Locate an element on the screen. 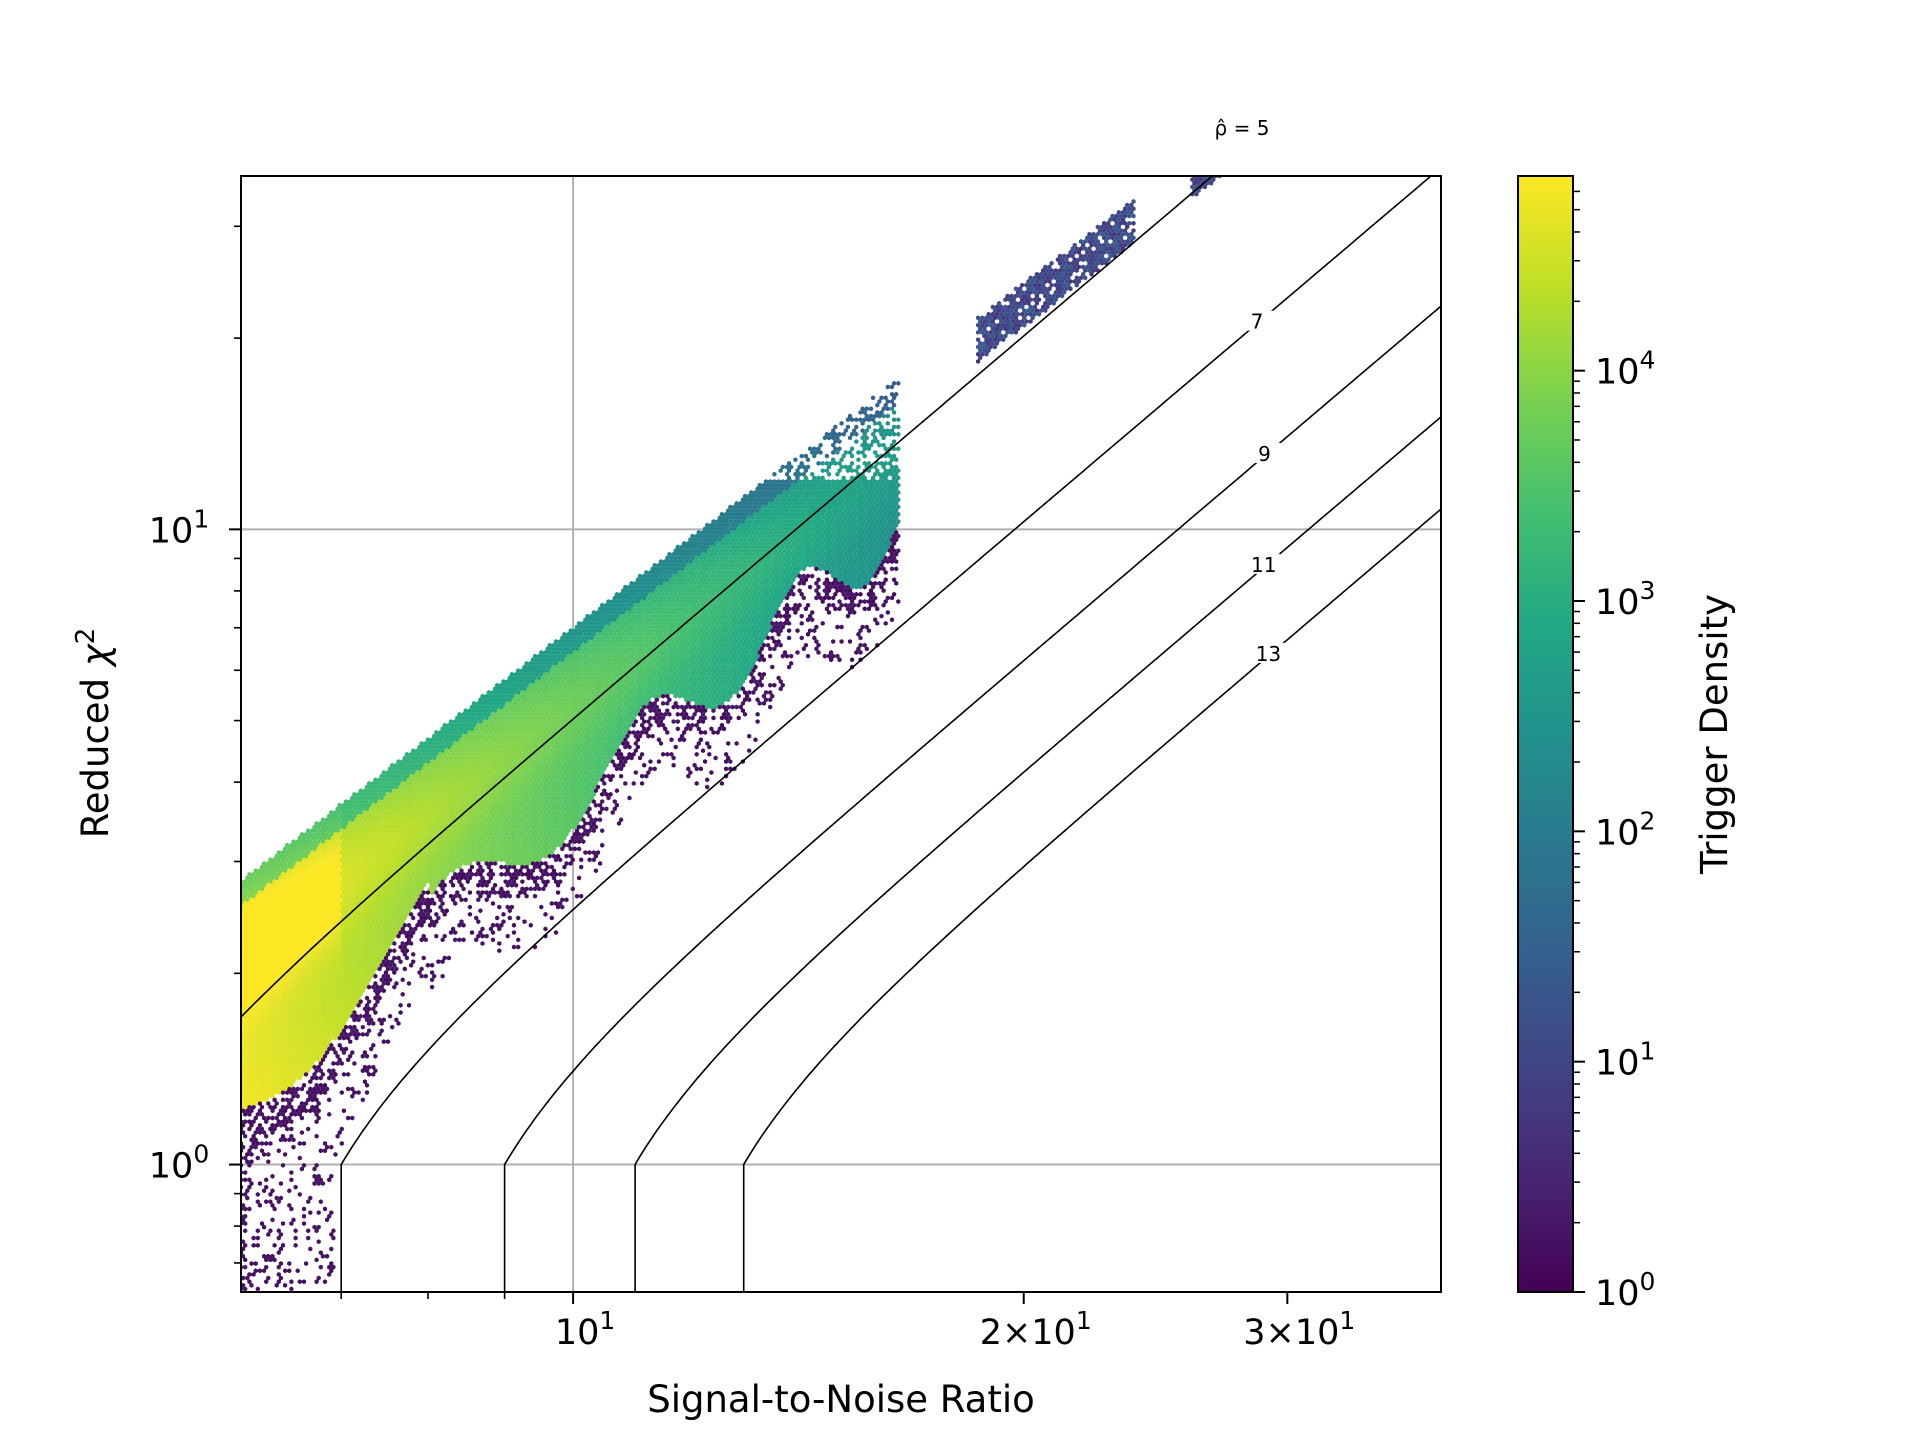  x-axis-ticks: 101 2×101 3×101 is located at coordinates (847, 1322).